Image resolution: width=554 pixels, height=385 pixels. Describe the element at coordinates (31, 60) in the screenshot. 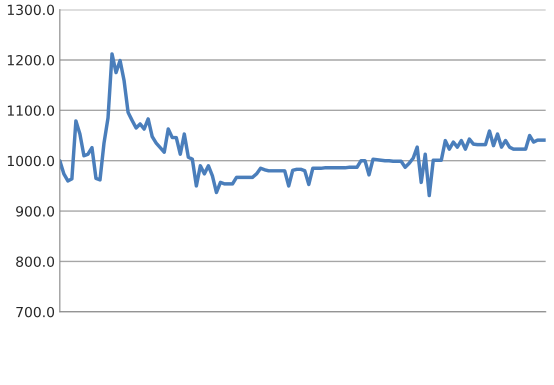

I see `y-tick-label: 1200.0` at that location.